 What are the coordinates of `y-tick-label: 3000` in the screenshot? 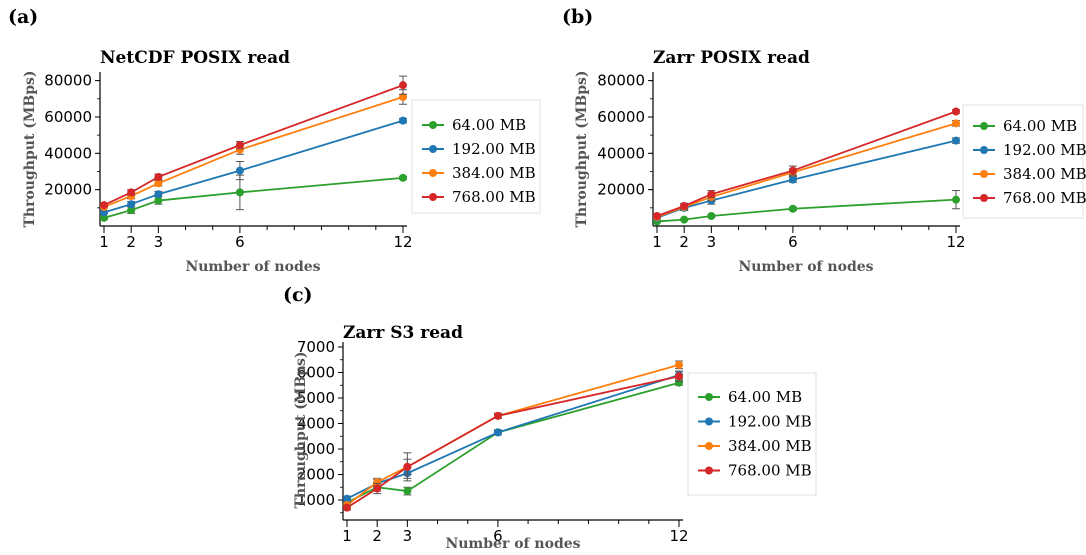 It's located at (316, 449).